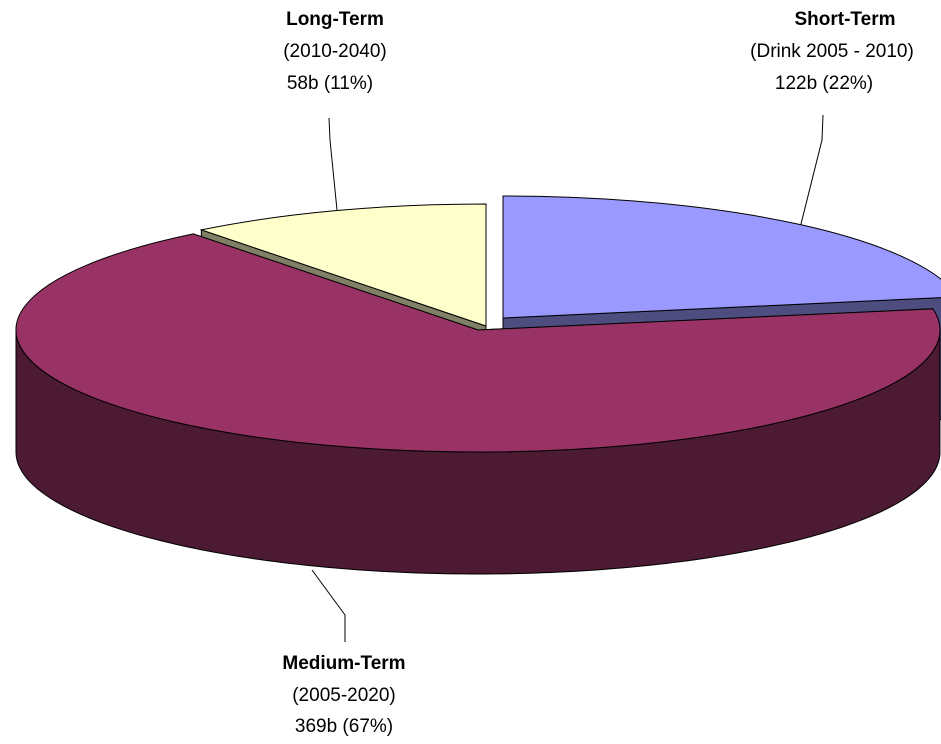  I want to click on slice-period: (Drink 2005 - 2010), so click(832, 51).